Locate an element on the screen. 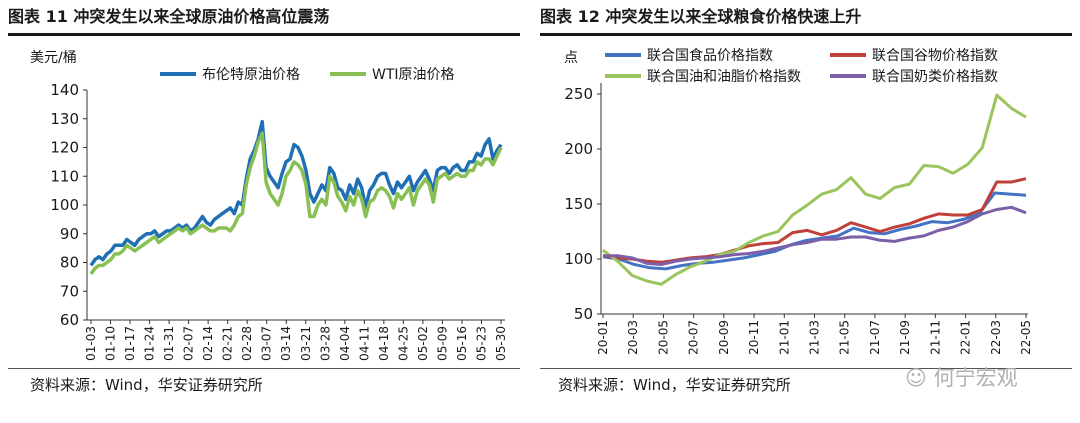 The width and height of the screenshot is (1080, 423). left-x-tick-label: 05-30 is located at coordinates (501, 343).